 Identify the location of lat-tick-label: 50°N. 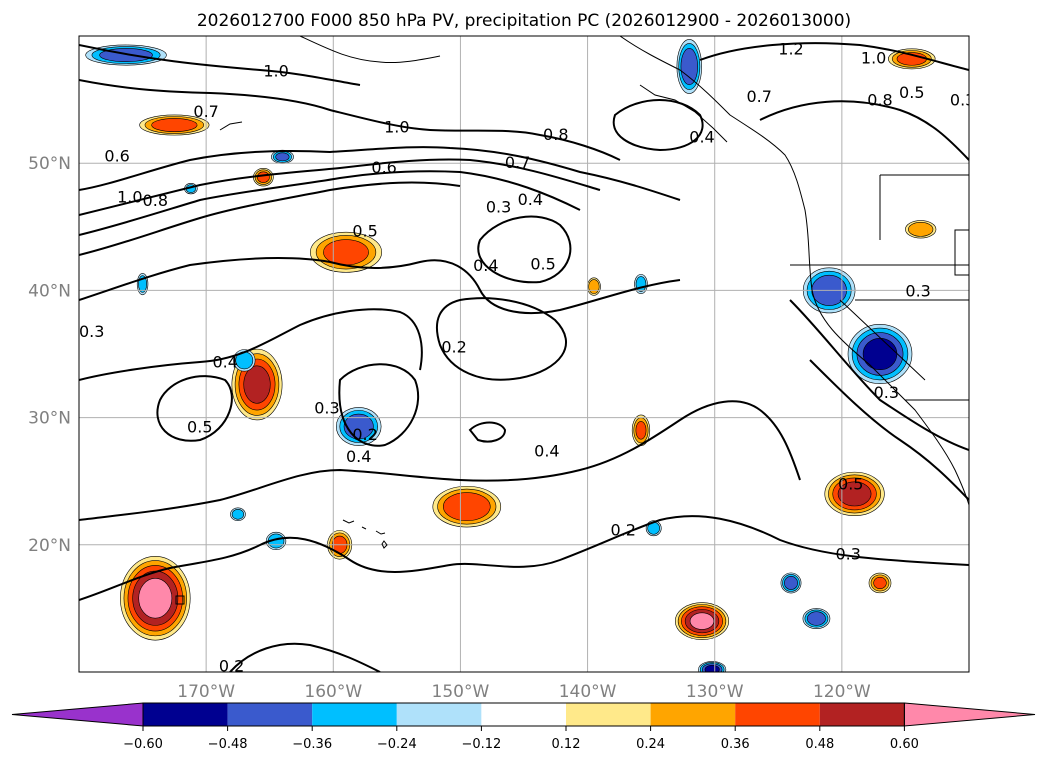
(49, 164).